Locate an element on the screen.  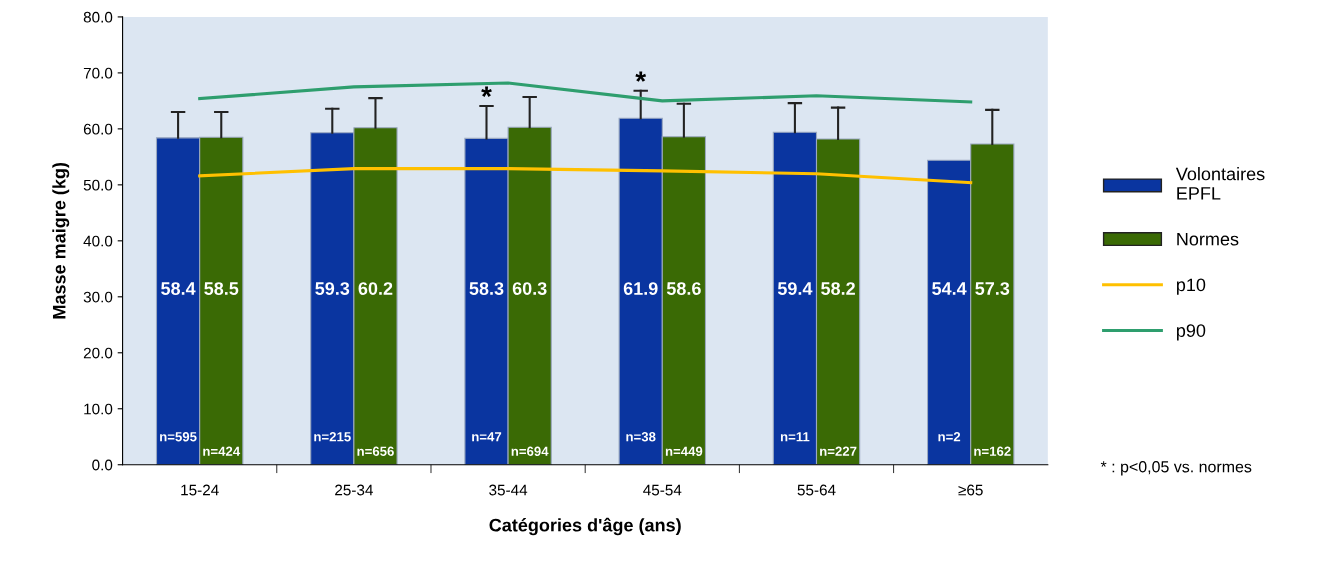
data-label: 60.3 is located at coordinates (529, 288).